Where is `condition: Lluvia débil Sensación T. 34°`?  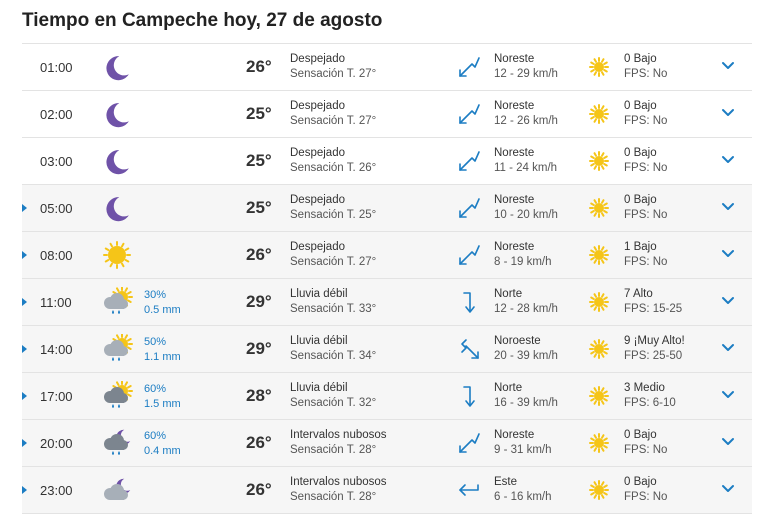
condition: Lluvia débil Sensación T. 34° is located at coordinates (333, 349).